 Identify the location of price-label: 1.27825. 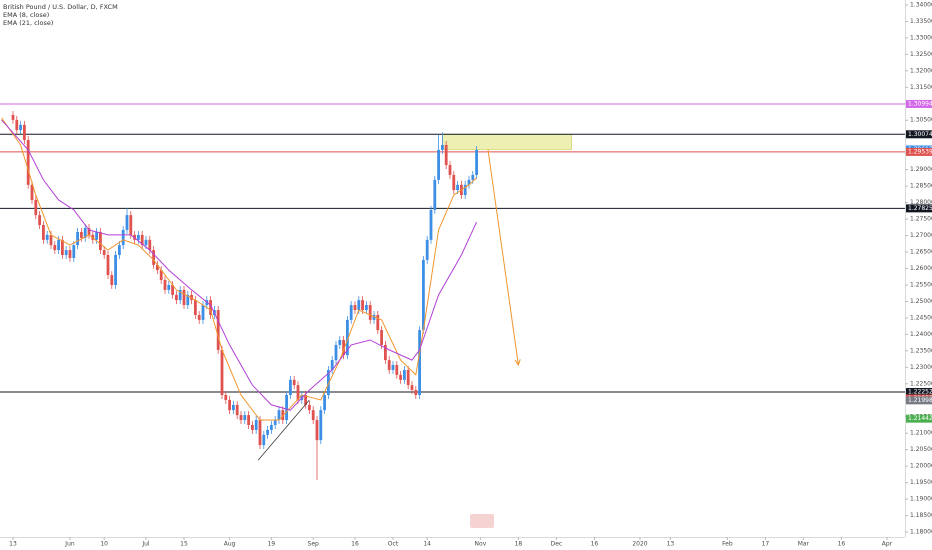
(920, 208).